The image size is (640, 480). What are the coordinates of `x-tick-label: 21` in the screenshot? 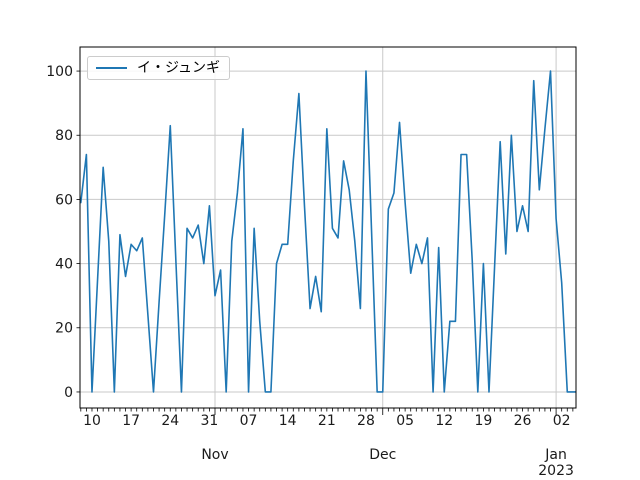 It's located at (327, 421).